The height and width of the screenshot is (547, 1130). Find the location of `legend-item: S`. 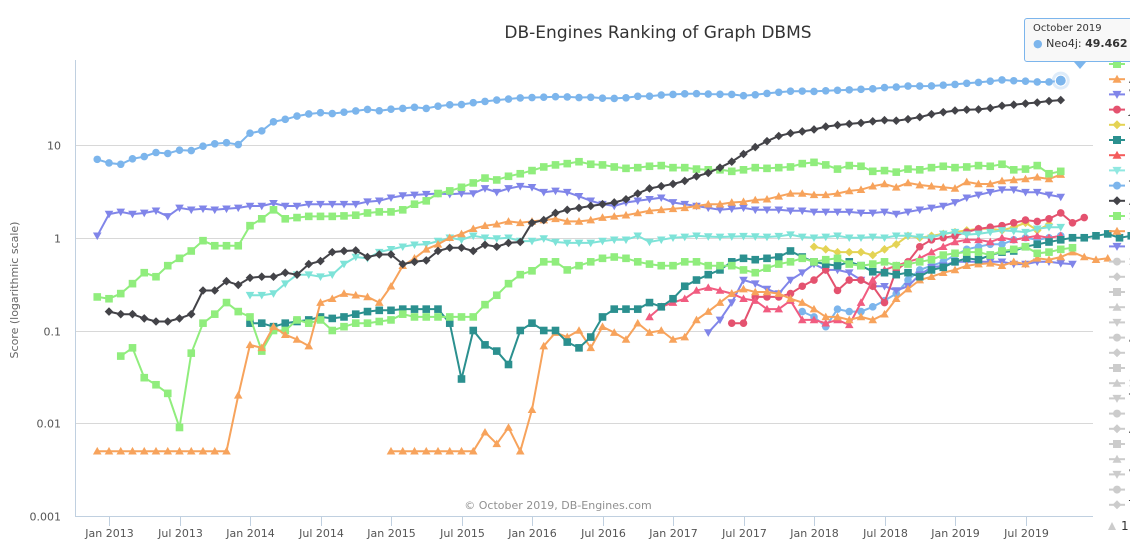

legend-item: S is located at coordinates (1119, 216).